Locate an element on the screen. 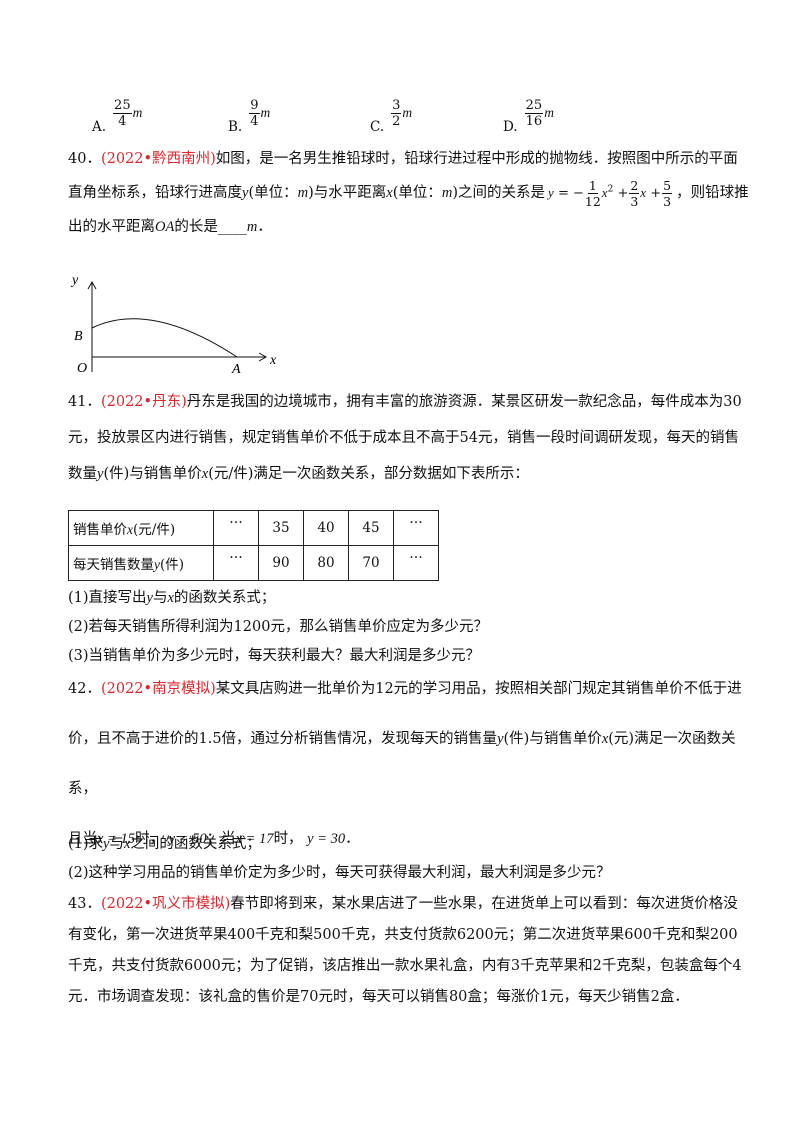 The height and width of the screenshot is (1132, 800). fraction: 1 12 is located at coordinates (593, 193).